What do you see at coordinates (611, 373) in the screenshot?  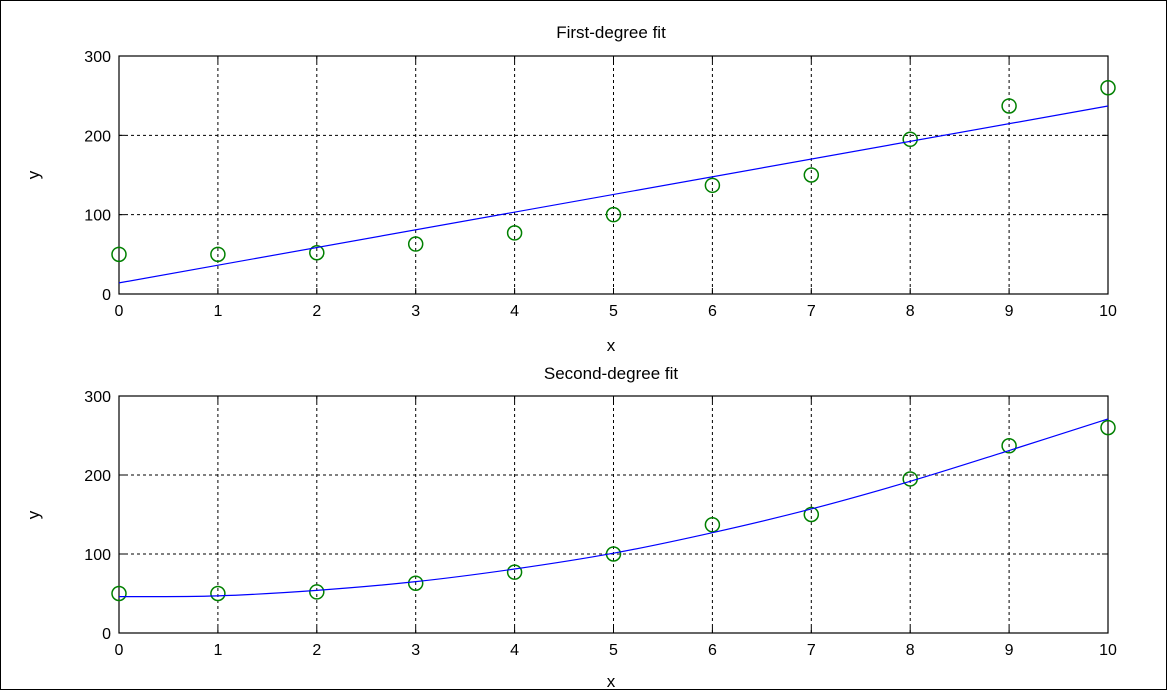 I see `chart-title: Second-degree fit` at bounding box center [611, 373].